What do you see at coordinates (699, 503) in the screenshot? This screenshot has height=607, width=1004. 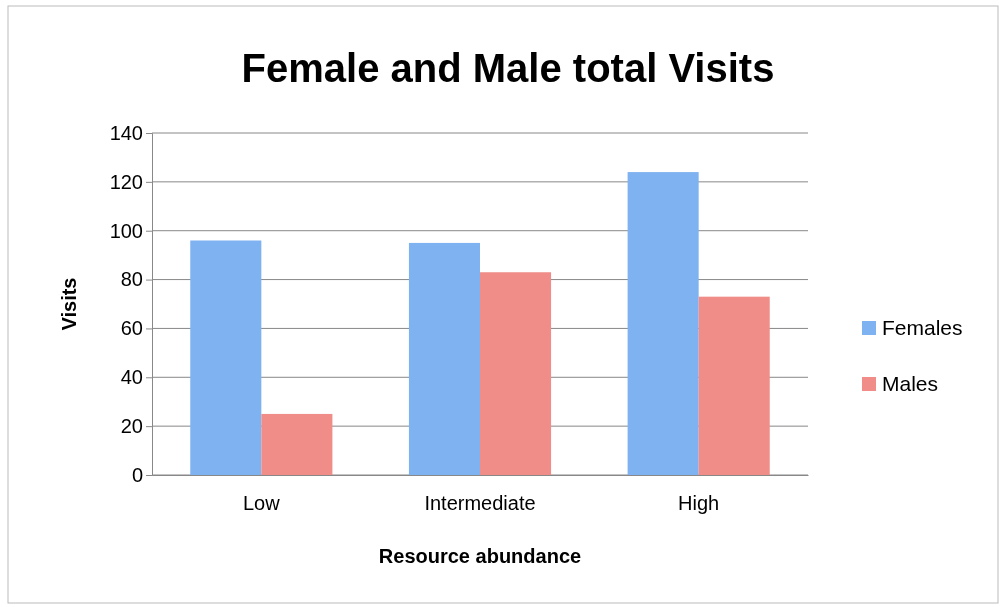 I see `x-tick-label: High` at bounding box center [699, 503].